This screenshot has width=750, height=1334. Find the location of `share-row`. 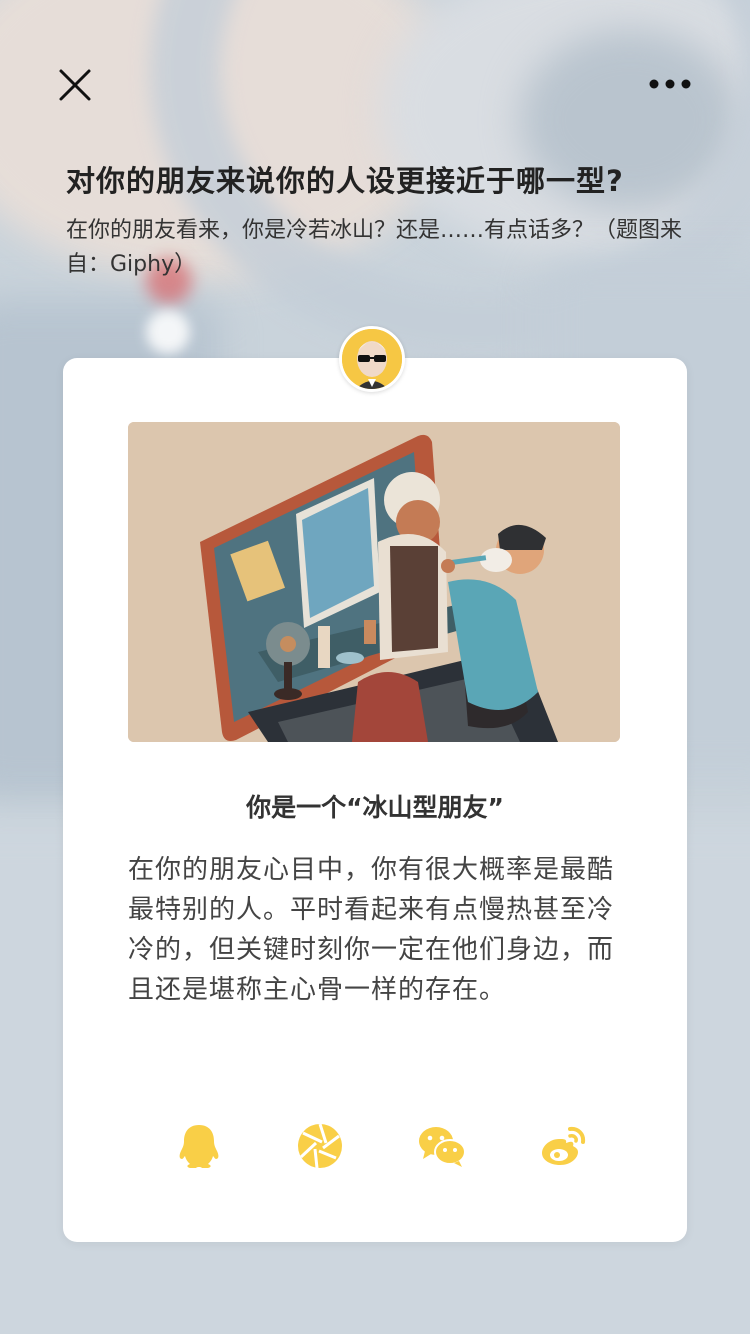

share-row is located at coordinates (381, 1146).